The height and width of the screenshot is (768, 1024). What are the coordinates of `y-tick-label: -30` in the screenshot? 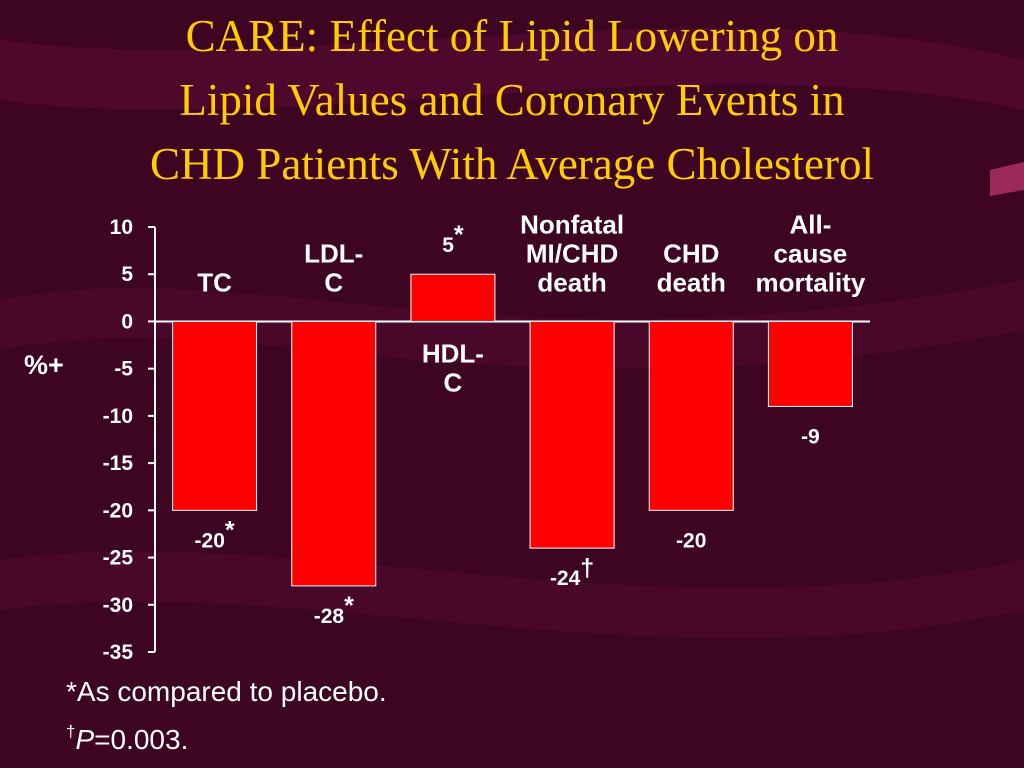 It's located at (118, 605).